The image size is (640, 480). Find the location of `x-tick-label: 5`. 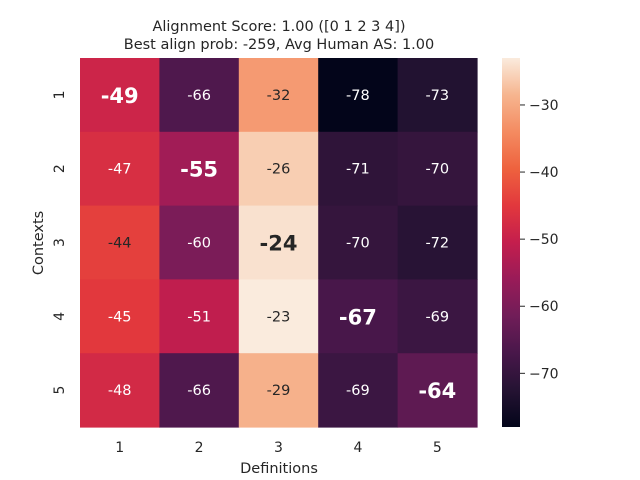

x-tick-label: 5 is located at coordinates (437, 448).